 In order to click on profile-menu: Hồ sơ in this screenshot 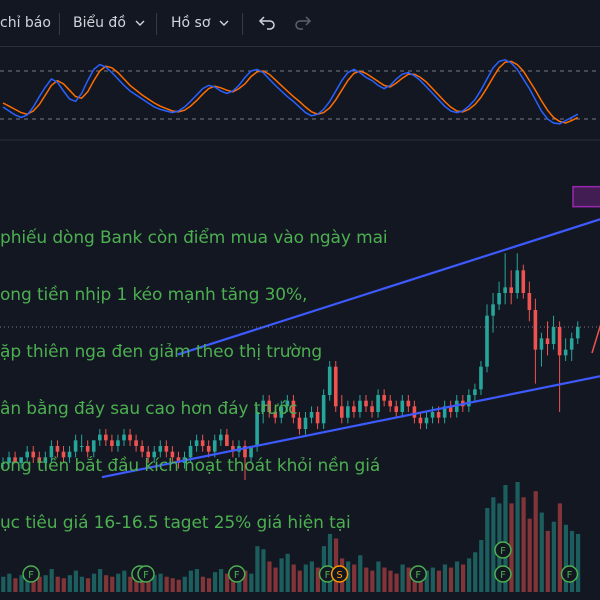, I will do `click(200, 23)`.